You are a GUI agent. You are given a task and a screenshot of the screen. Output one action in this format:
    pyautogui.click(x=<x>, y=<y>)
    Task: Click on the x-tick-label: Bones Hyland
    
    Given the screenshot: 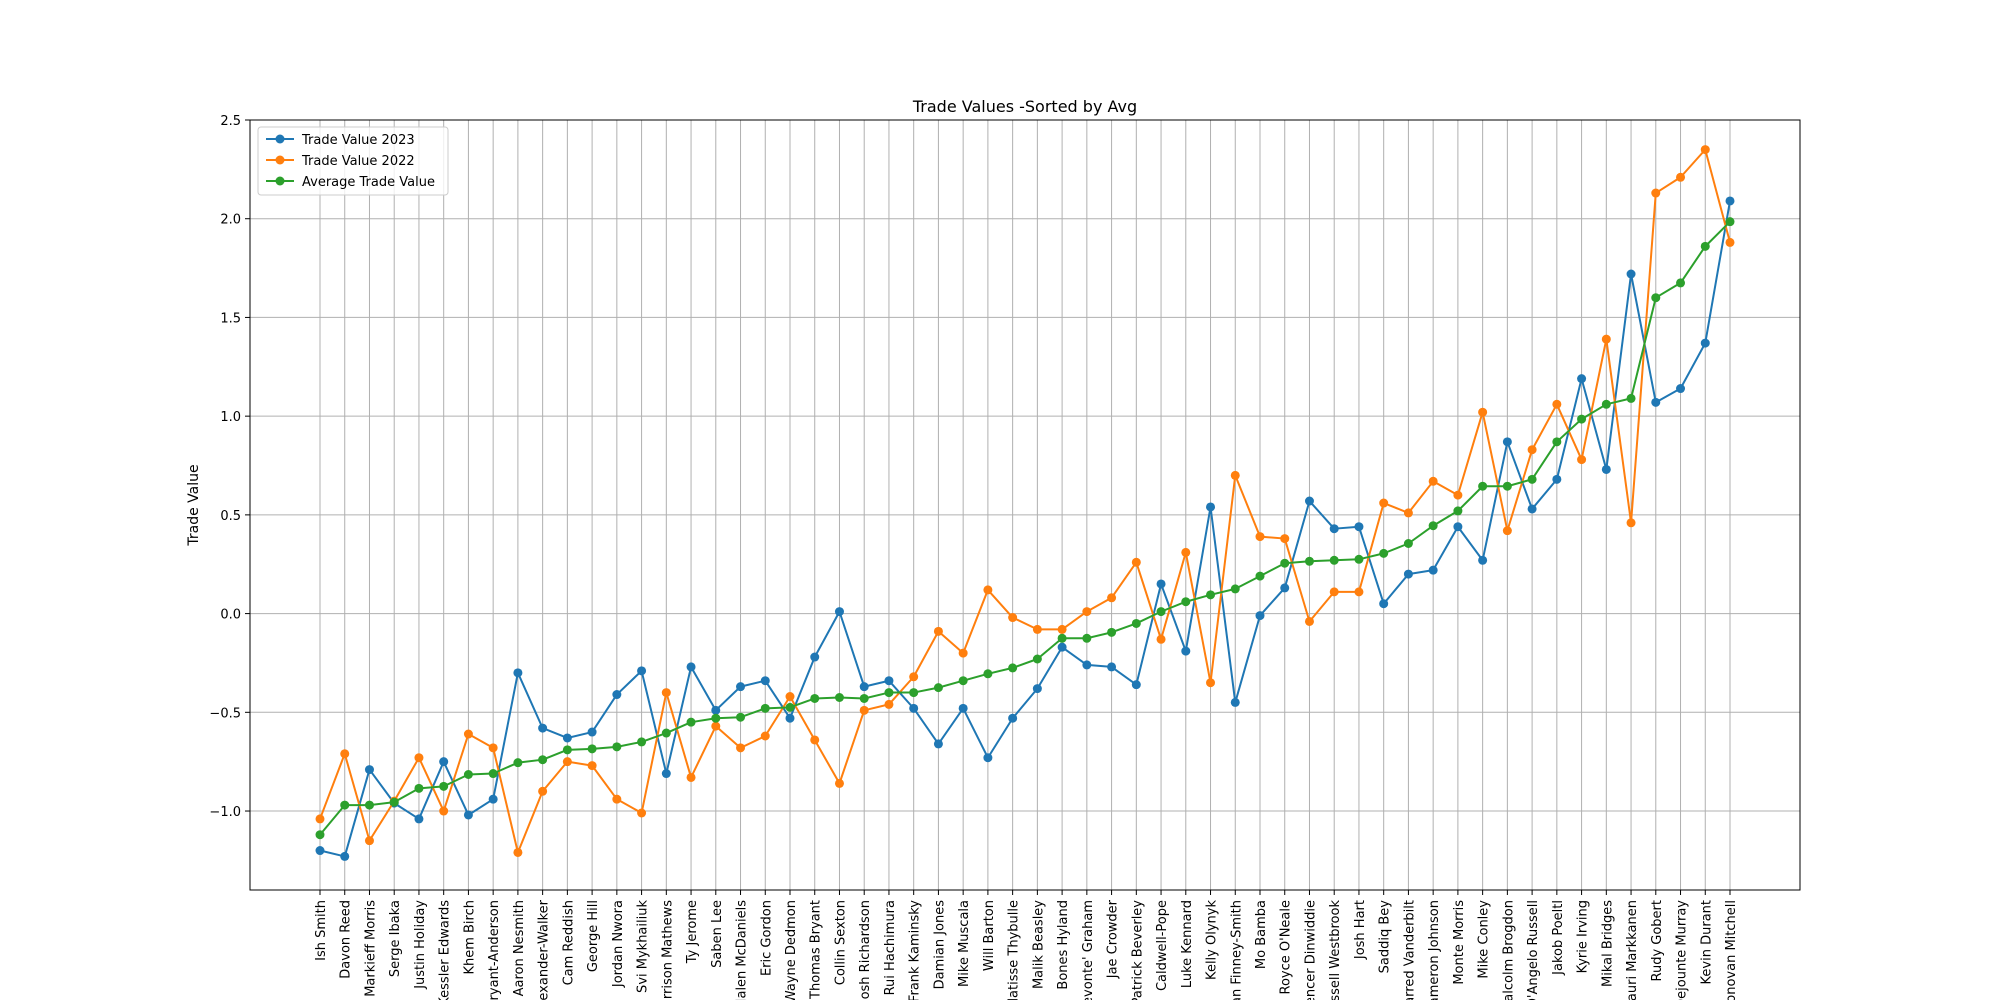 What is the action you would take?
    pyautogui.click(x=1063, y=945)
    